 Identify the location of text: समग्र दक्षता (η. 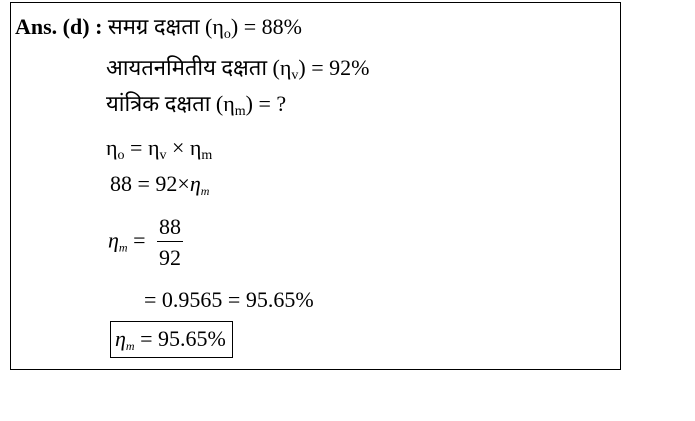
(165, 26).